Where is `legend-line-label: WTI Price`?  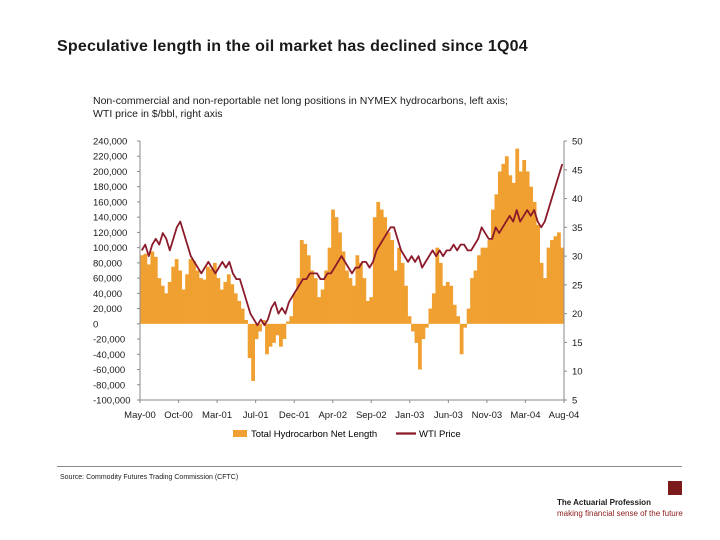
legend-line-label: WTI Price is located at coordinates (440, 434).